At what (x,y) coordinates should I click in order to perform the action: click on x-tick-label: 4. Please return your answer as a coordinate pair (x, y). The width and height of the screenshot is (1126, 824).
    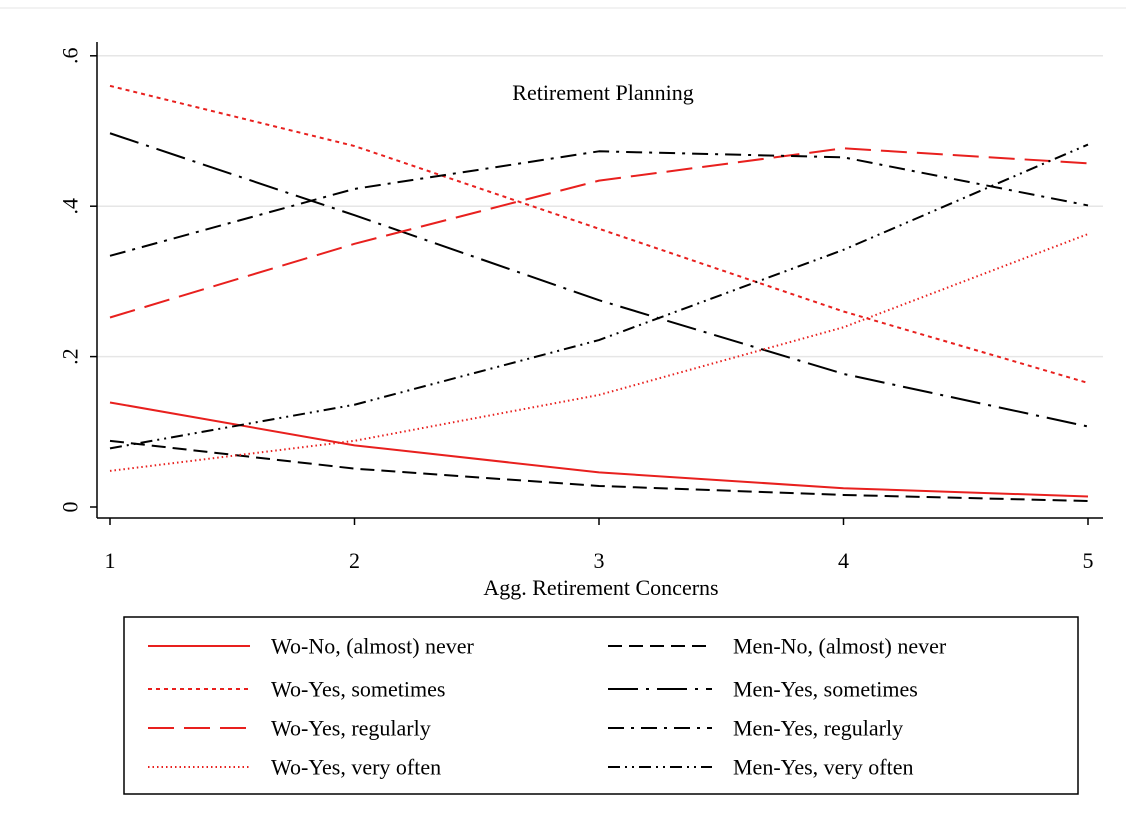
    Looking at the image, I should click on (843, 560).